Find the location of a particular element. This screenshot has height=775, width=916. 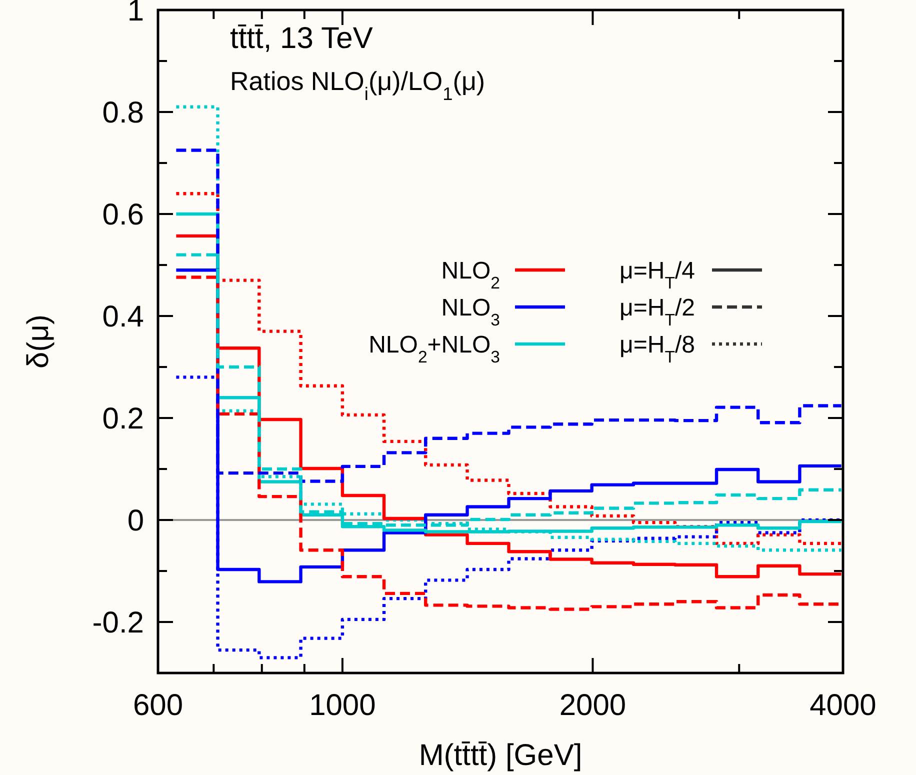

chart-title: tt̄tt̄, 13 TeV is located at coordinates (301, 38).